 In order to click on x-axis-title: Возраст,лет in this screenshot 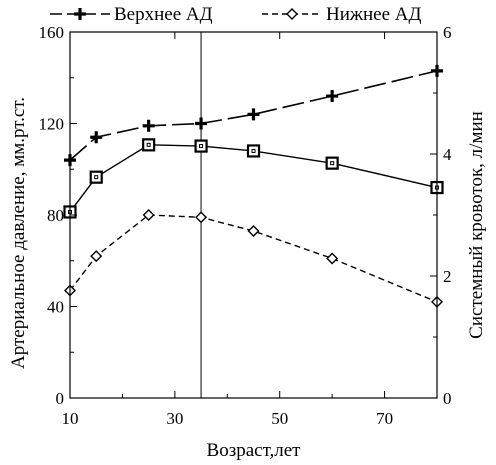, I will do `click(254, 450)`.